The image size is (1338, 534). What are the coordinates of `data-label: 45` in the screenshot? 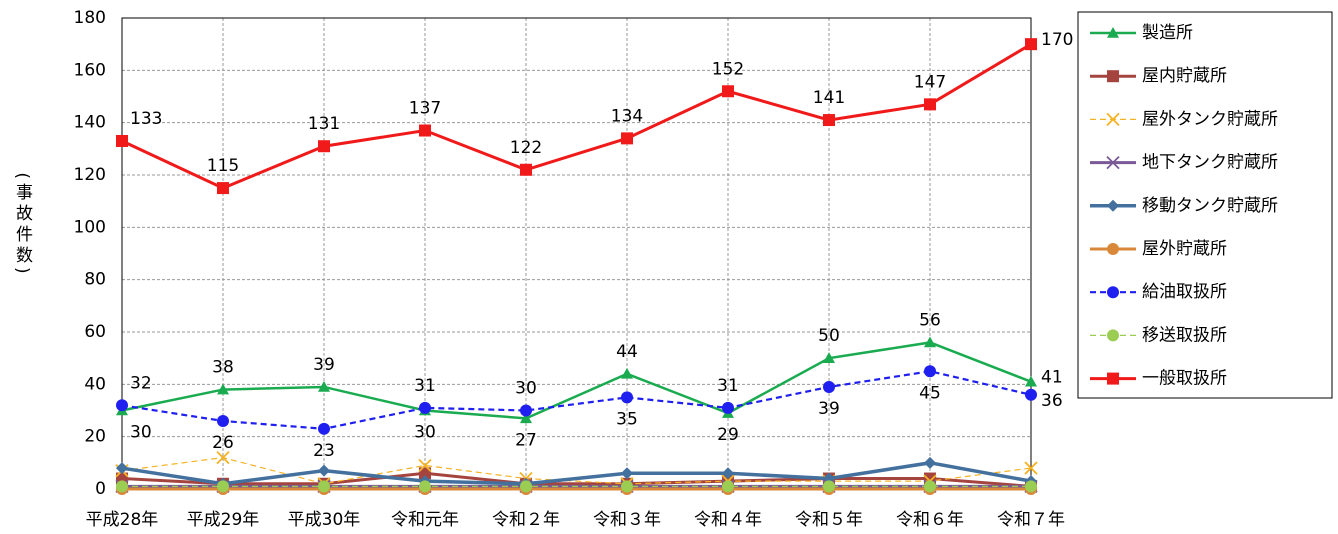 It's located at (930, 393).